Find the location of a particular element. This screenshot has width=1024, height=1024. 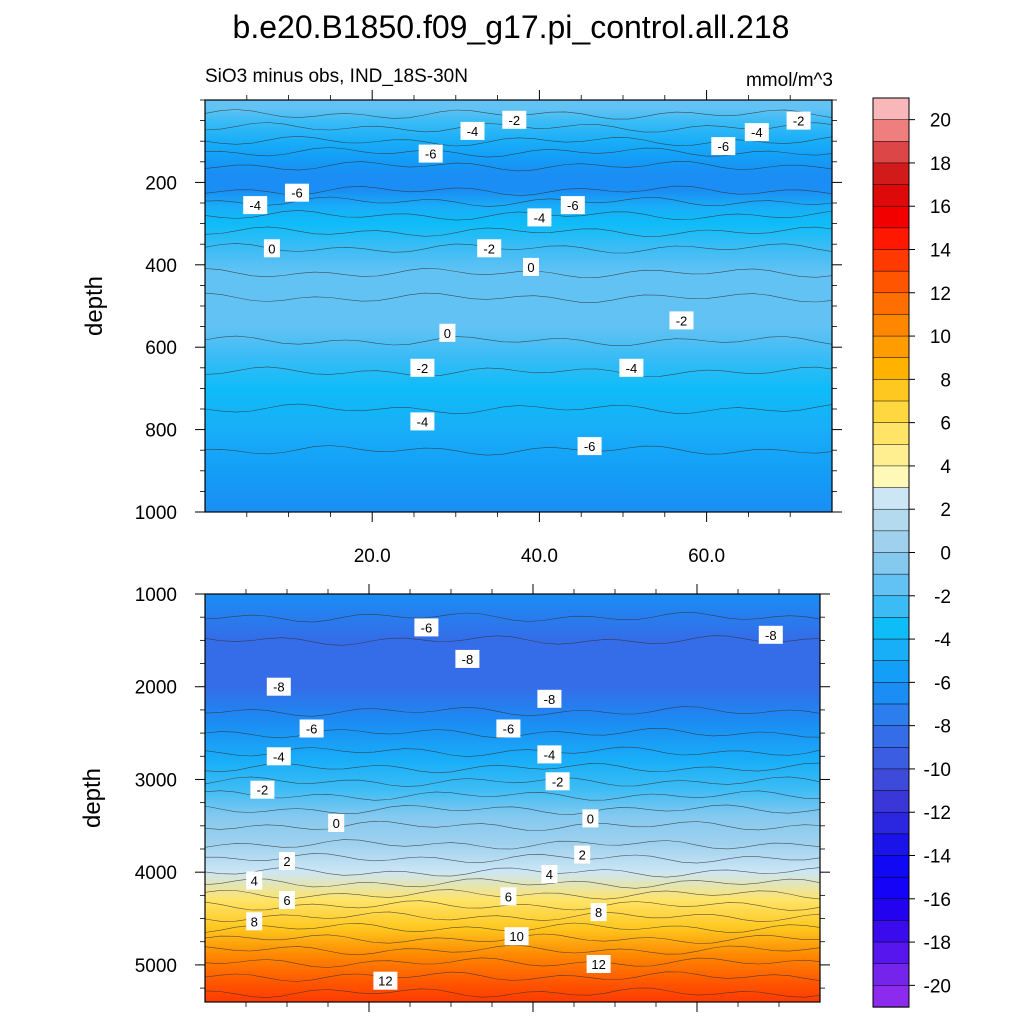

colorbar-label: -20 is located at coordinates (937, 986).